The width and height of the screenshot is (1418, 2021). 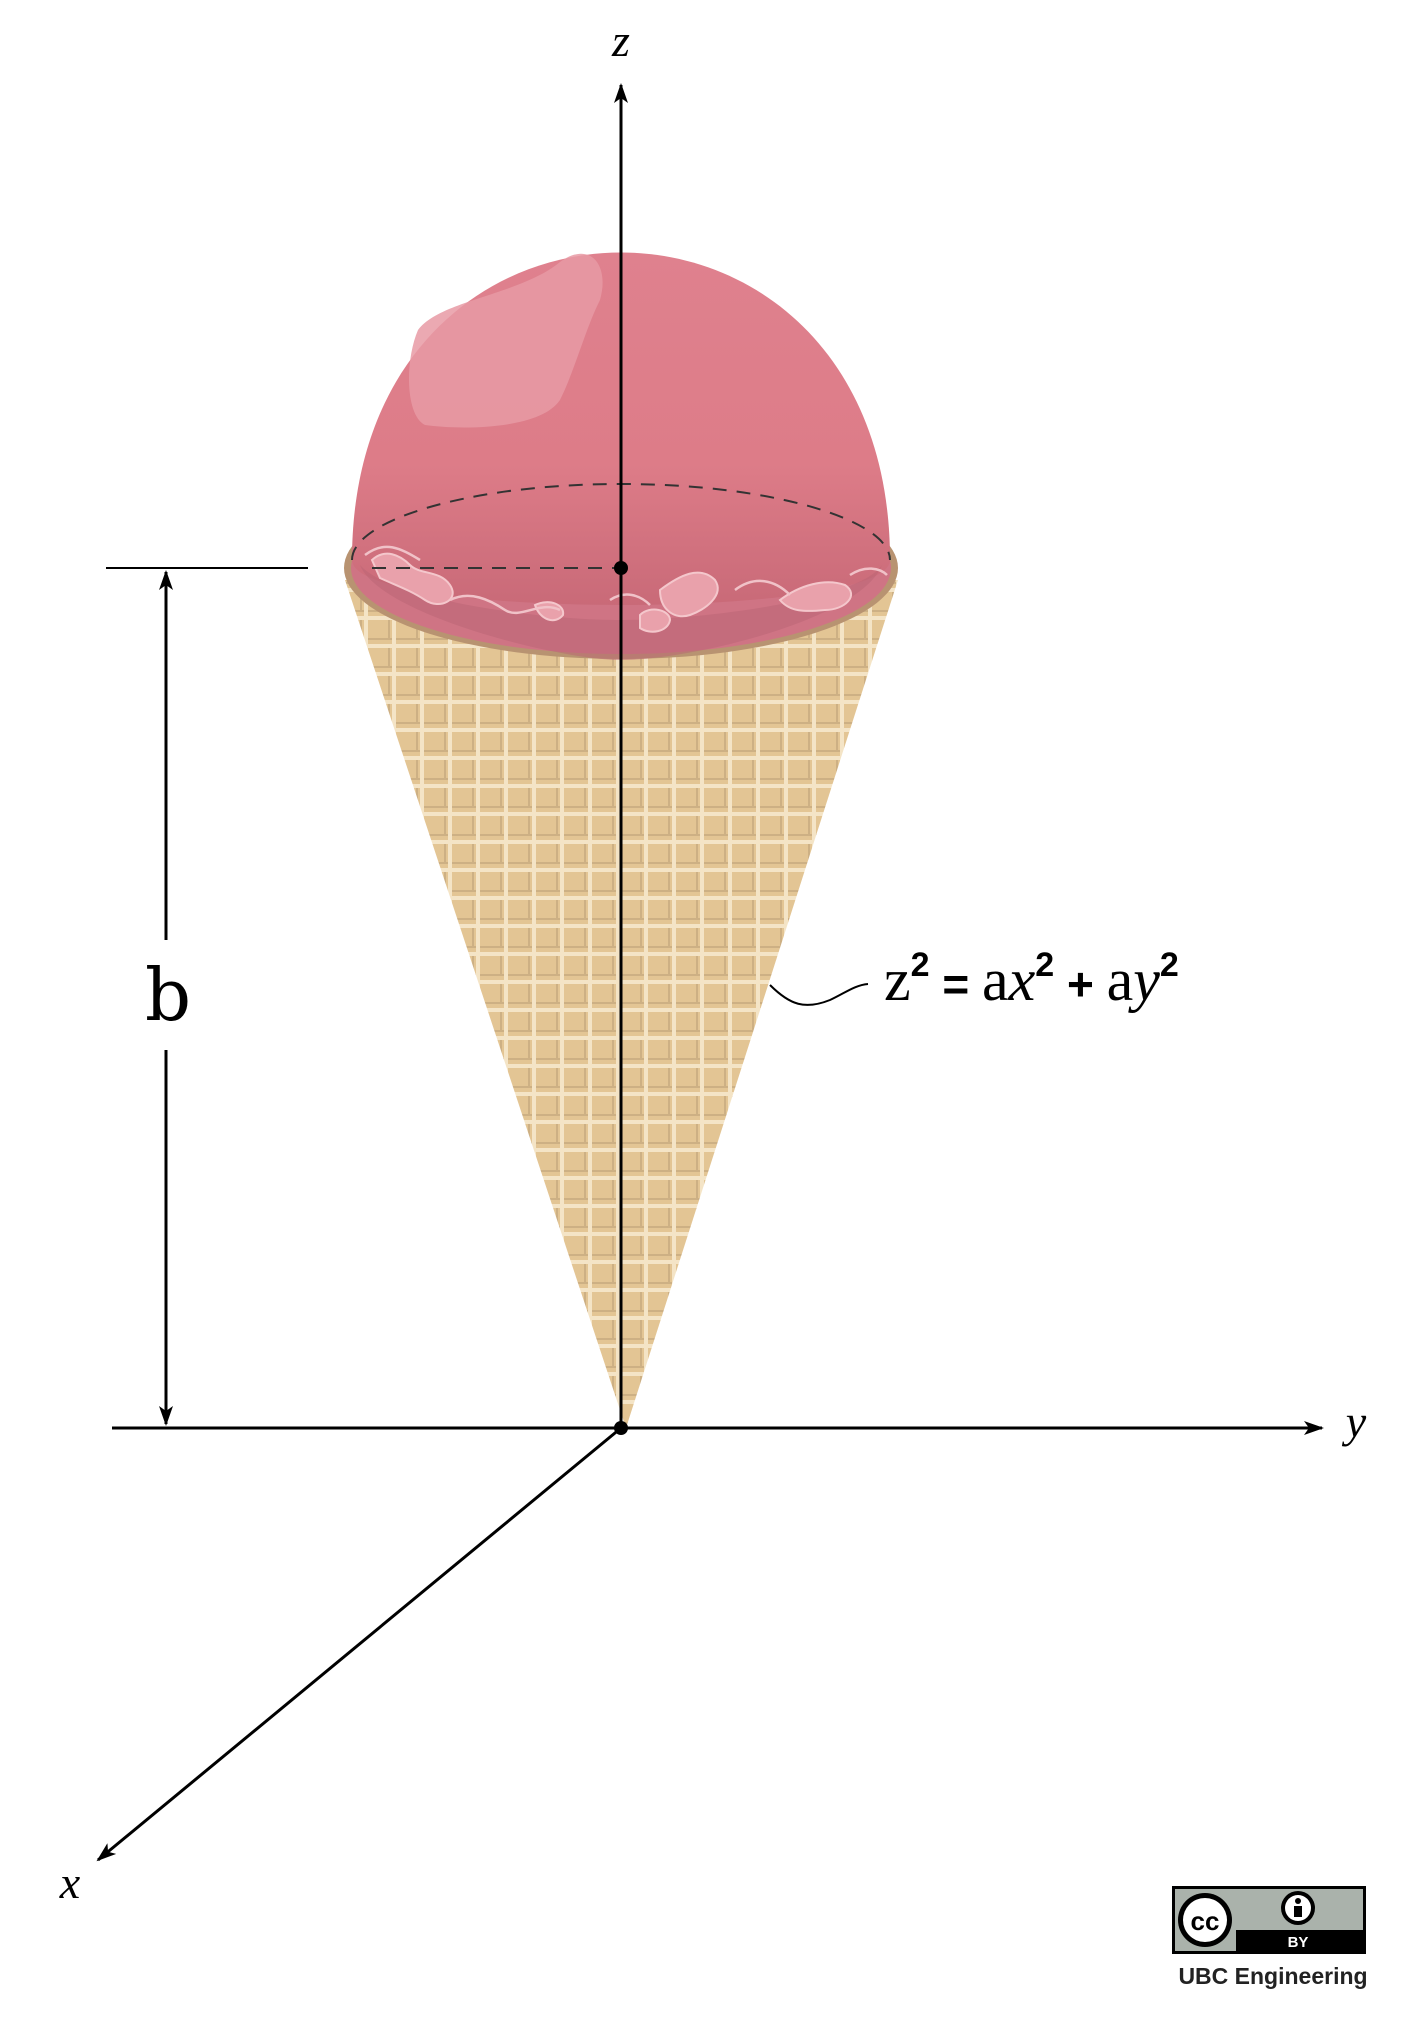 I want to click on rim-center-point, so click(x=621, y=568).